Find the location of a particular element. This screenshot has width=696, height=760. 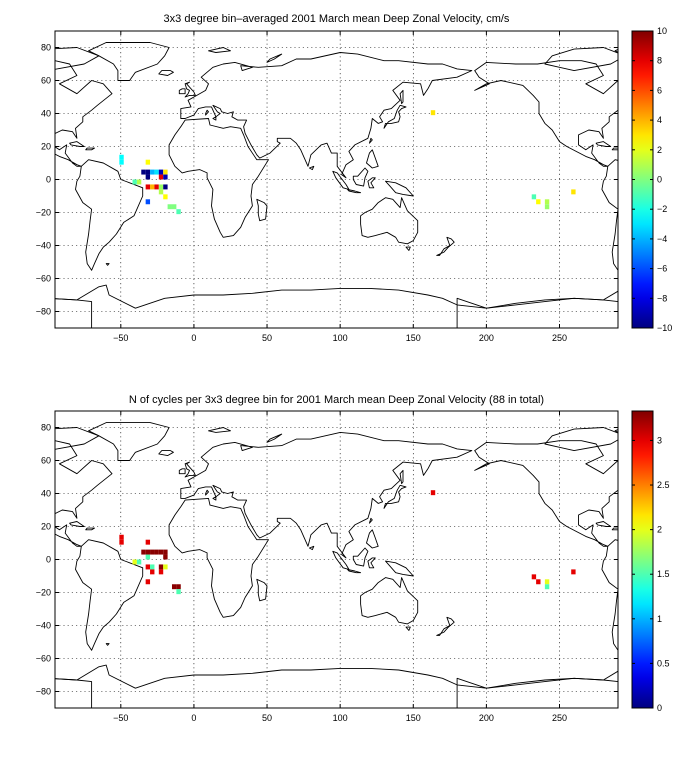

x-tick-label: 0 is located at coordinates (193, 718).